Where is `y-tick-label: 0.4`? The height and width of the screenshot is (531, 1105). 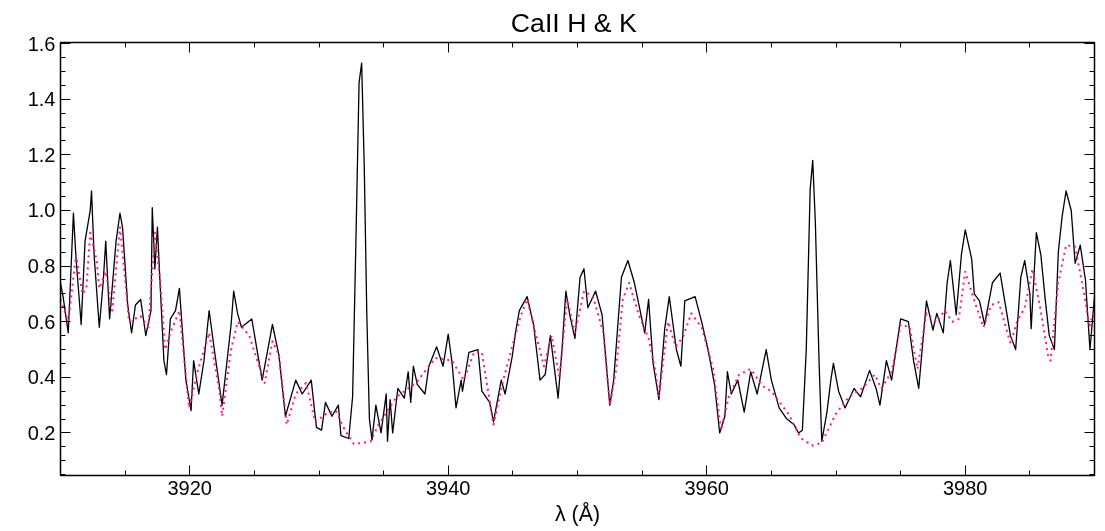
y-tick-label: 0.4 is located at coordinates (41, 377).